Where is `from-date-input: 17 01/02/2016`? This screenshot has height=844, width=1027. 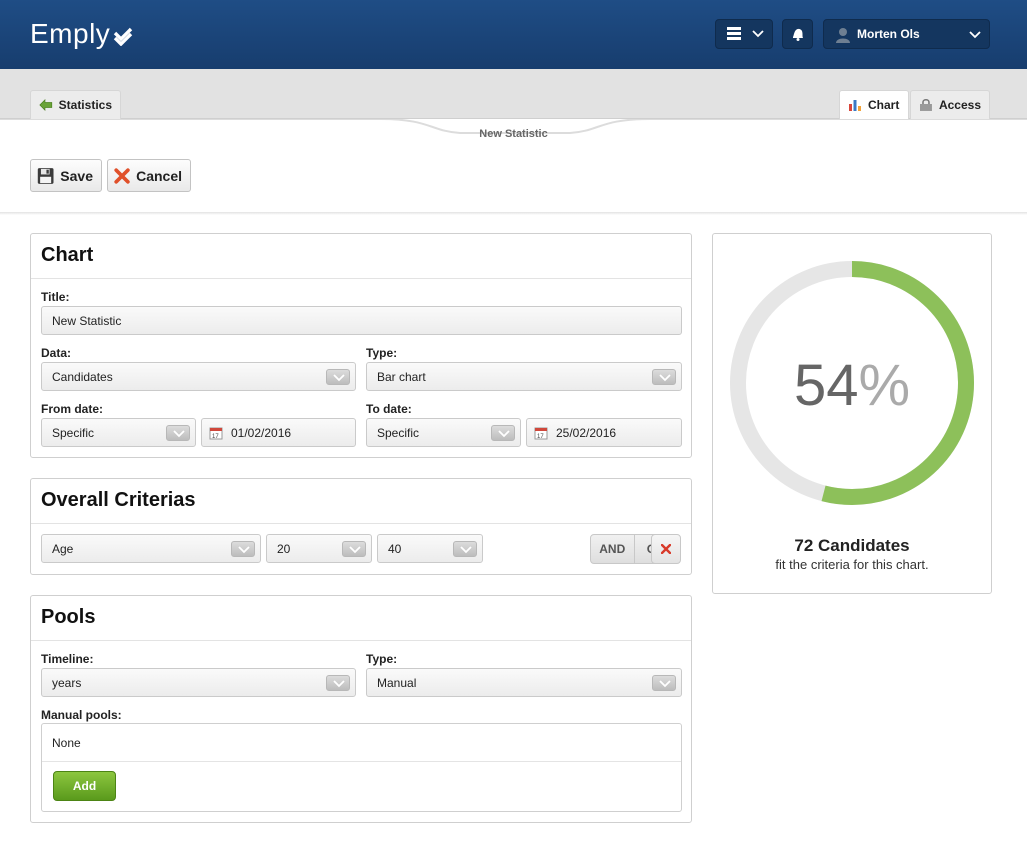 from-date-input: 17 01/02/2016 is located at coordinates (278, 432).